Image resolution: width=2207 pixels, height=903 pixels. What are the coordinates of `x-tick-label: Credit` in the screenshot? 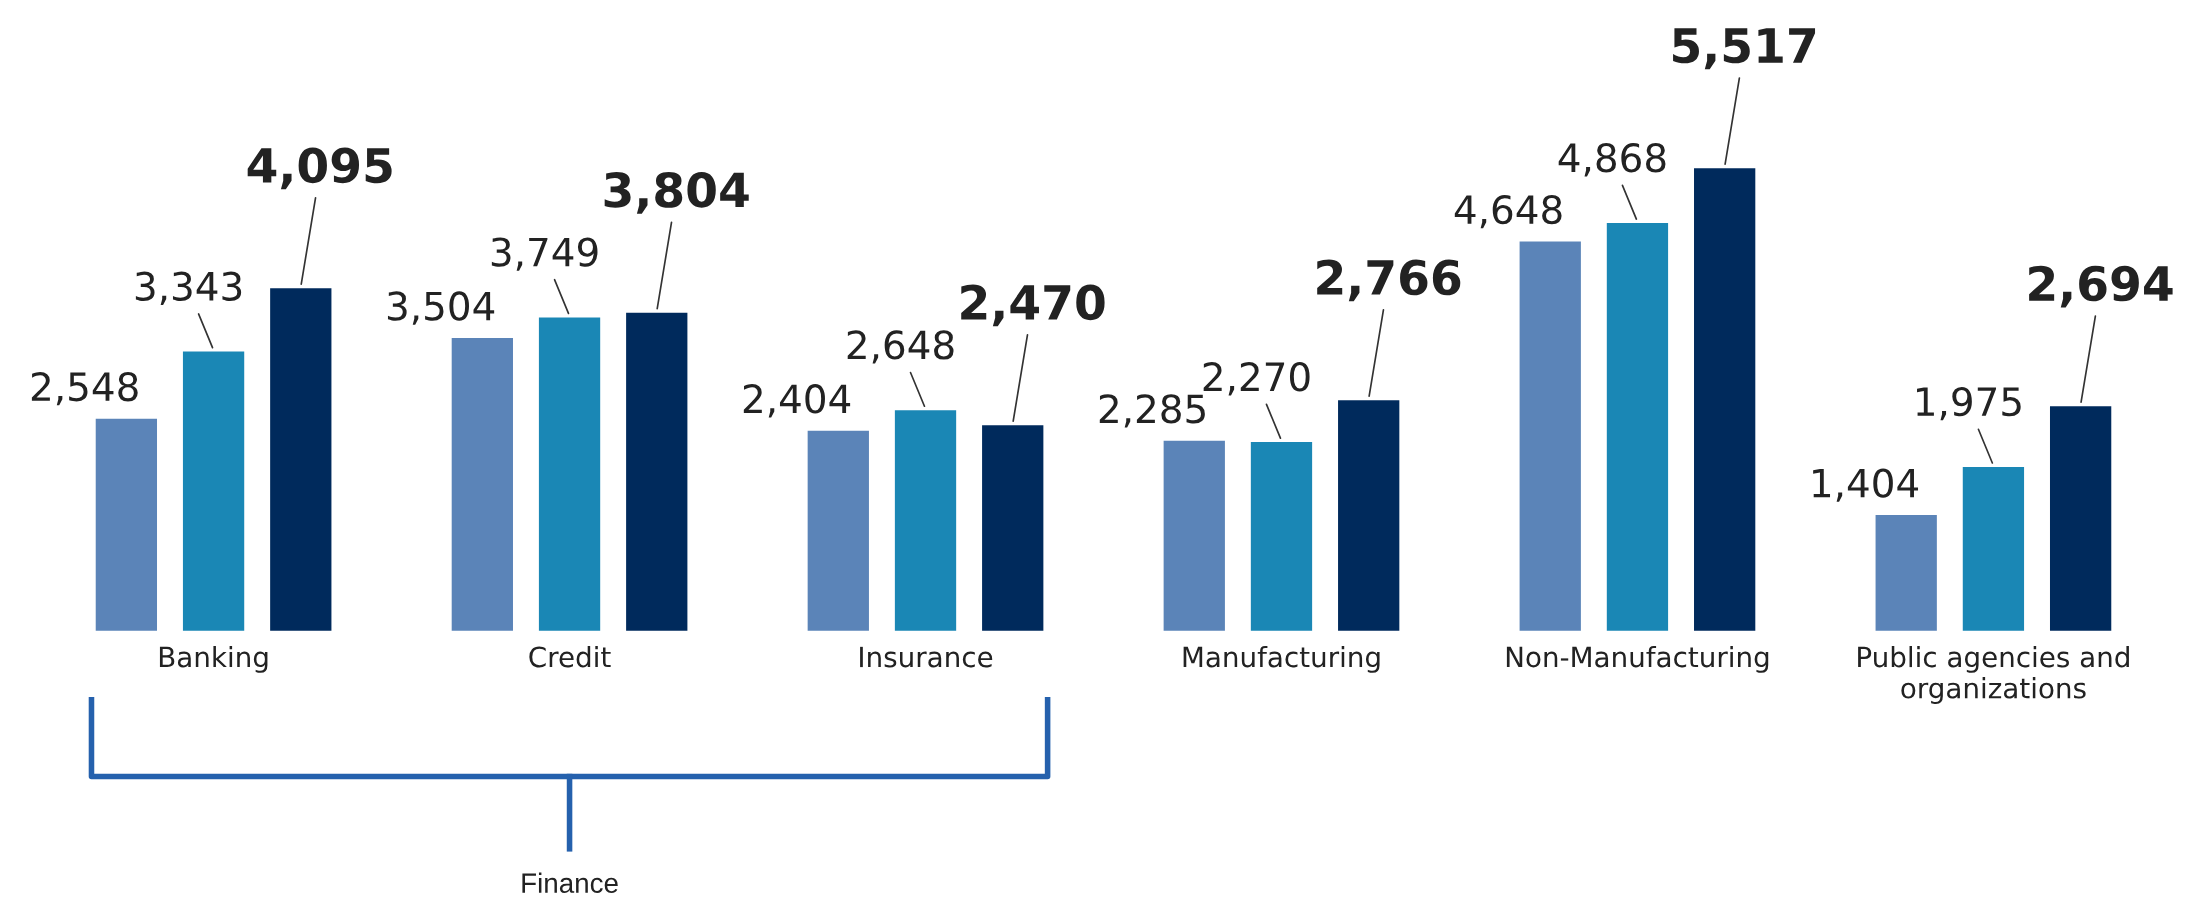 It's located at (570, 656).